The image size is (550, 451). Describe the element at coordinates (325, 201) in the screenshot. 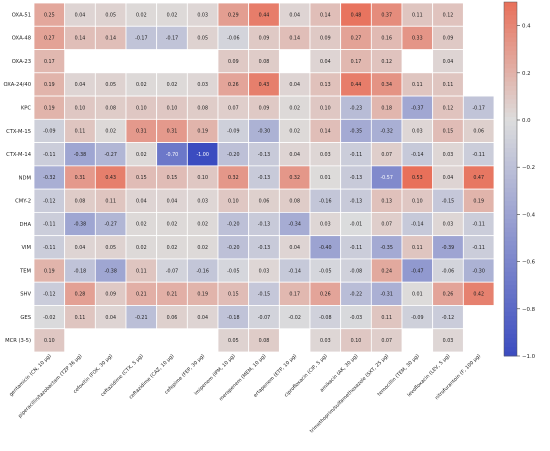

I see `cell-value-label: -0.16` at that location.